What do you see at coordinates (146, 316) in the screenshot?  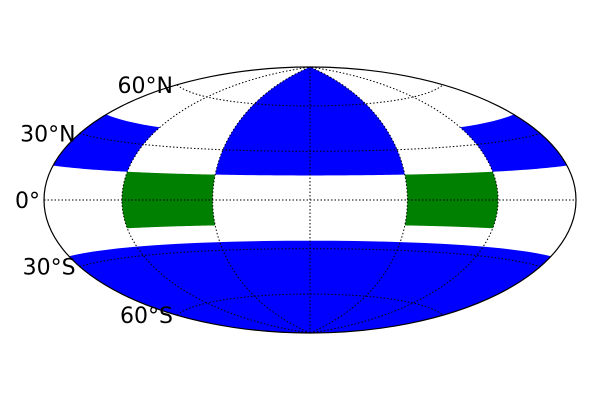 I see `latitude-label: 60°S` at bounding box center [146, 316].